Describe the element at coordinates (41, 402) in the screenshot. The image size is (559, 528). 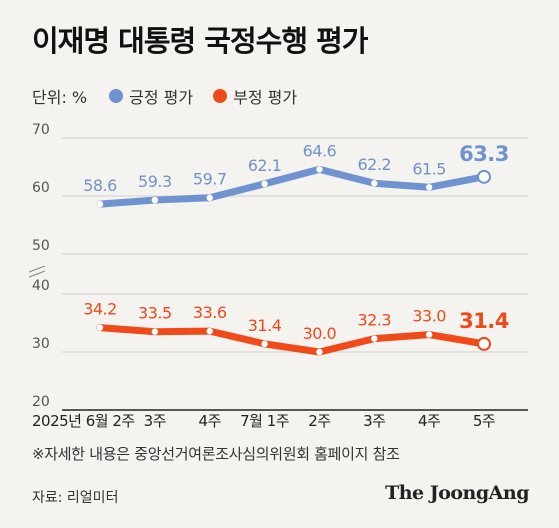
I see `y-tick-label: 20` at that location.